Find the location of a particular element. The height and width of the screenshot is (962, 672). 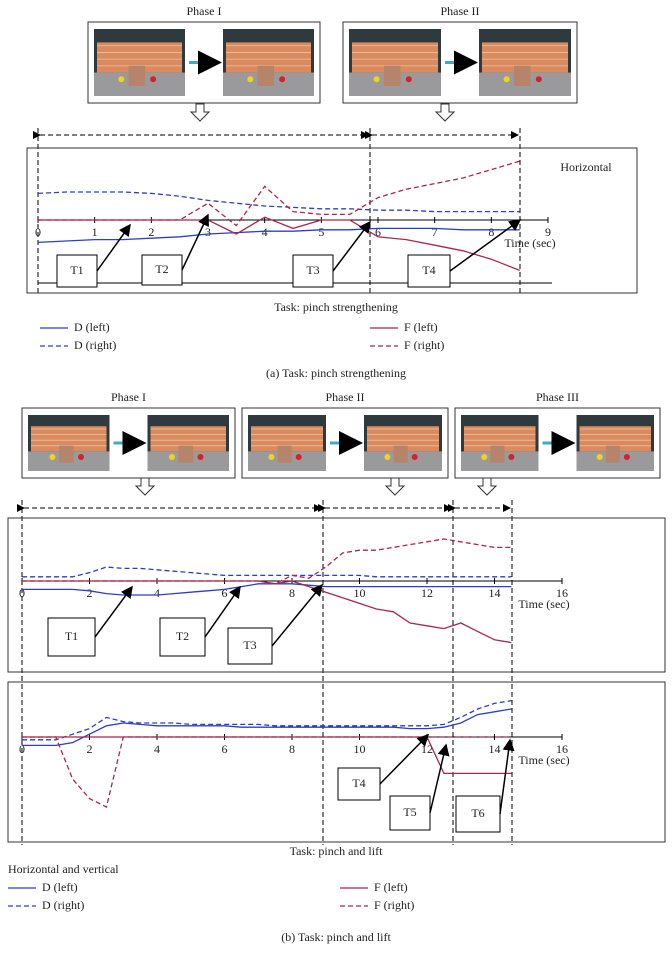

annotation-label: T5 is located at coordinates (409, 812).